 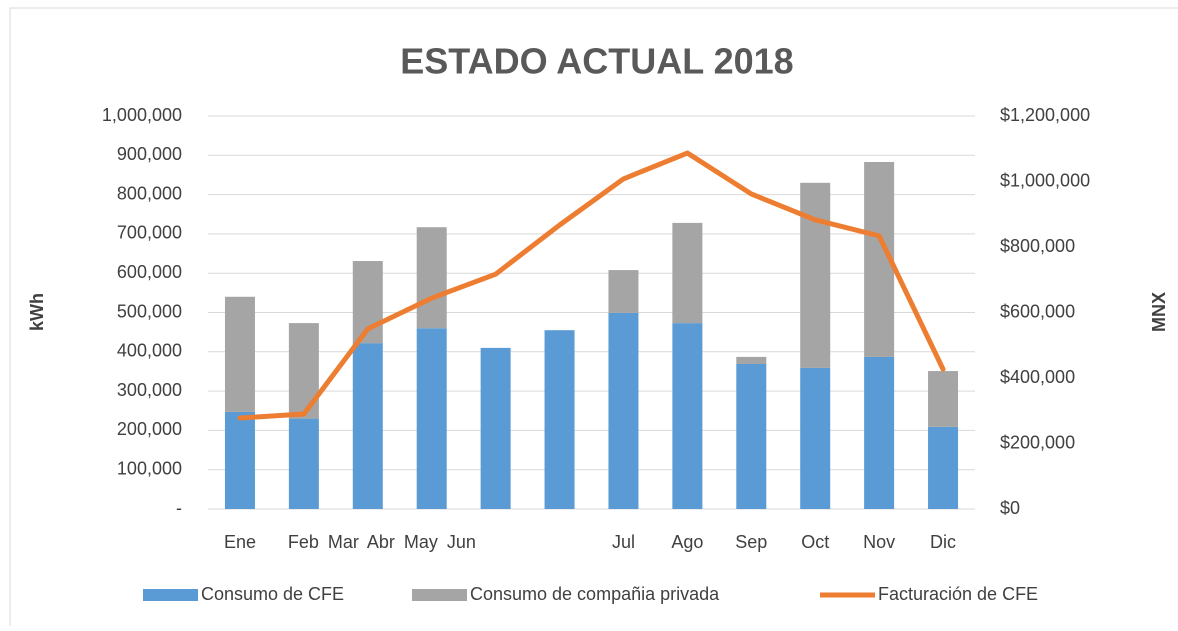 What do you see at coordinates (149, 272) in the screenshot?
I see `y-tick-label: 600,000` at bounding box center [149, 272].